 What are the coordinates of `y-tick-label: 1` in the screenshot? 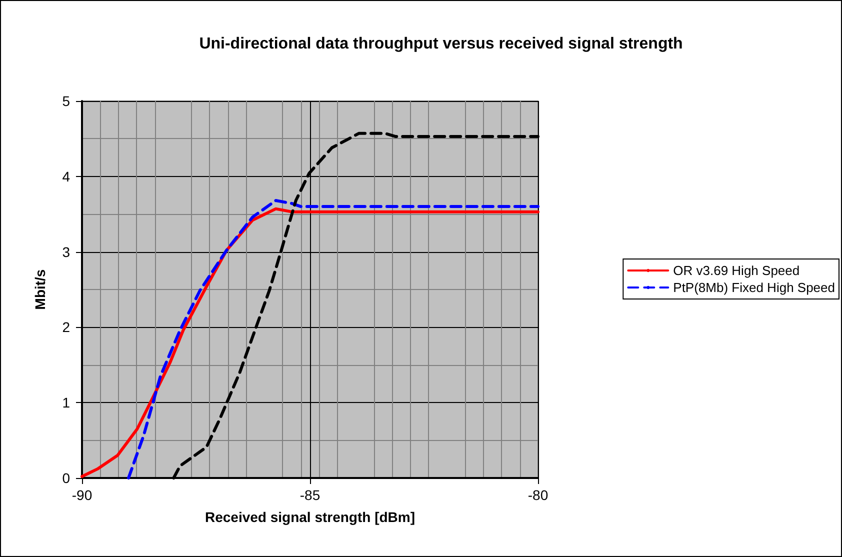 It's located at (66, 402).